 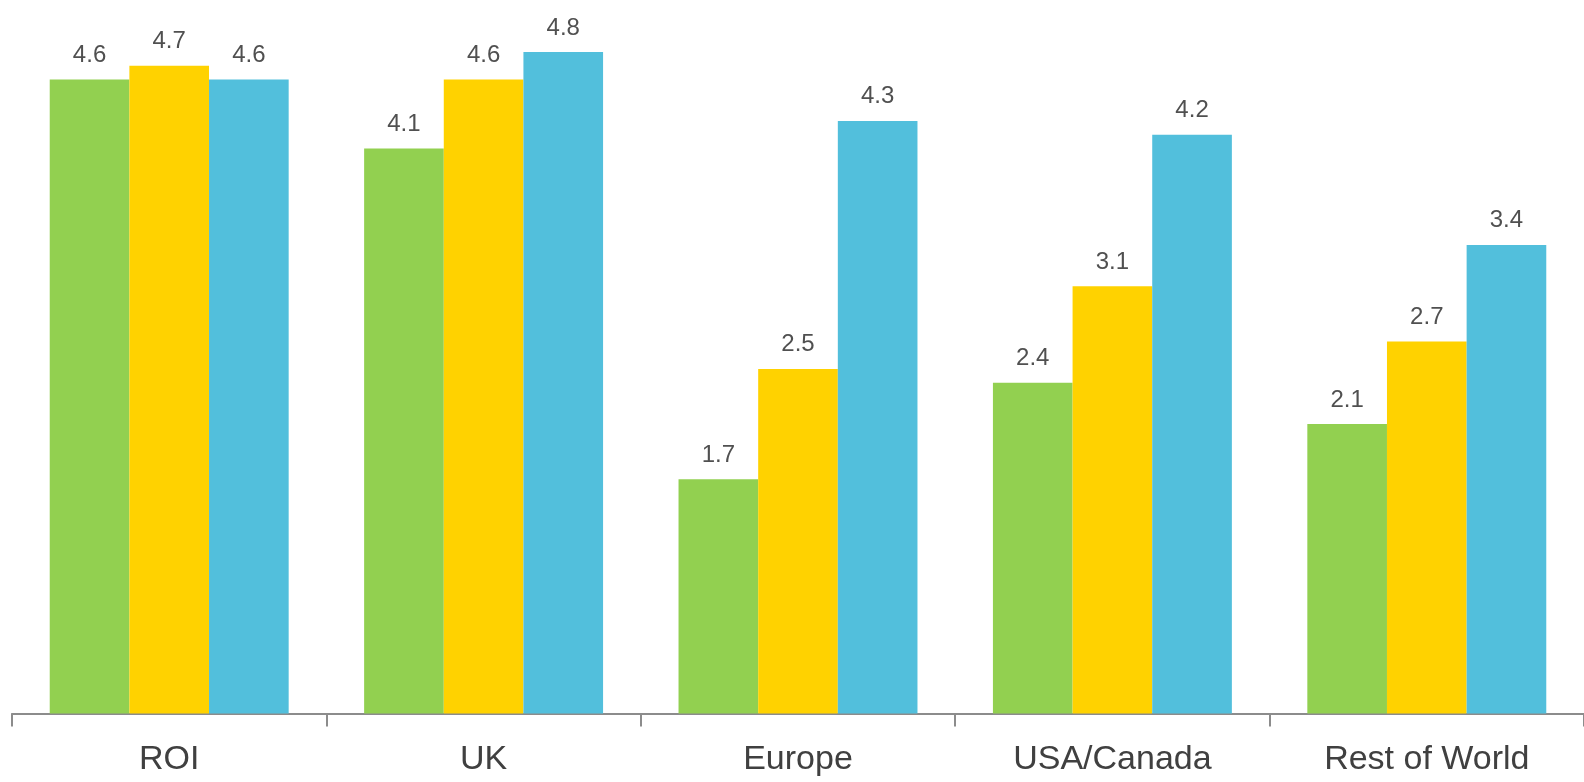 I want to click on x-tick-label: ROI, so click(x=169, y=756).